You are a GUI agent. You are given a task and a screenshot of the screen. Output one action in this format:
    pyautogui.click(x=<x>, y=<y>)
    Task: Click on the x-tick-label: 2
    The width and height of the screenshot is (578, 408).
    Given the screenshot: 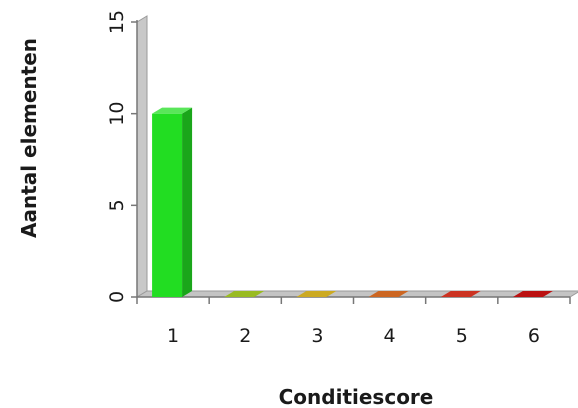 What is the action you would take?
    pyautogui.click(x=245, y=336)
    